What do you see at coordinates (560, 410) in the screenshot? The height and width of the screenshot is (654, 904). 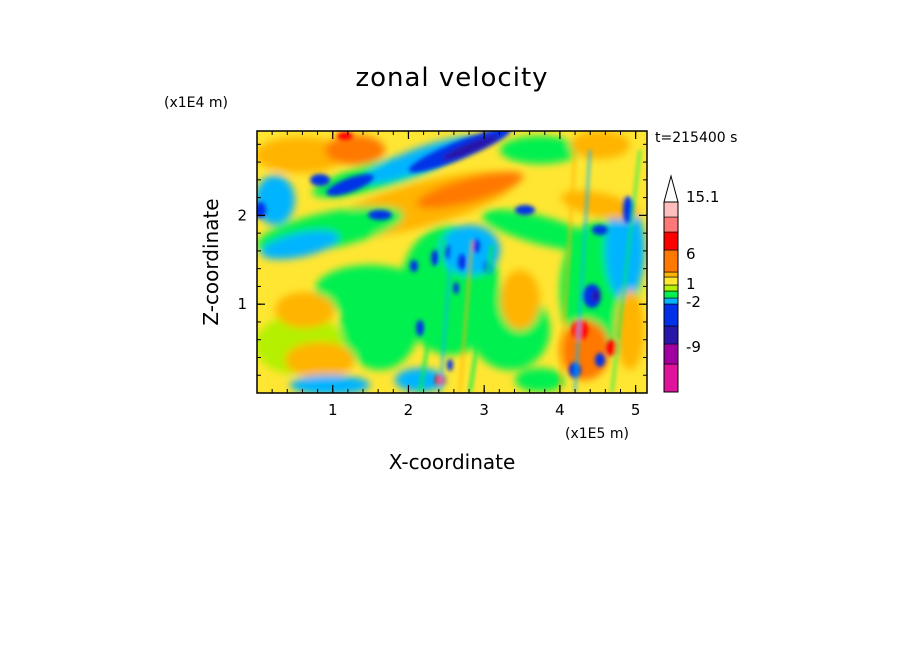 I see `x-tick-label: 4` at bounding box center [560, 410].